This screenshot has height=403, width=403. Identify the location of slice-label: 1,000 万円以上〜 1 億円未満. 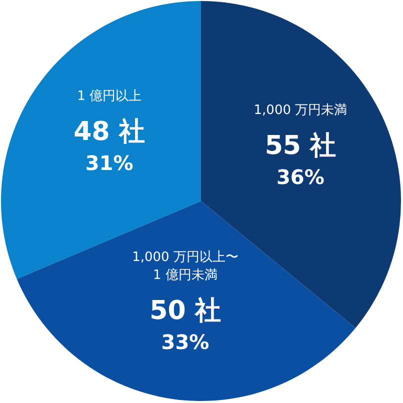
(185, 266).